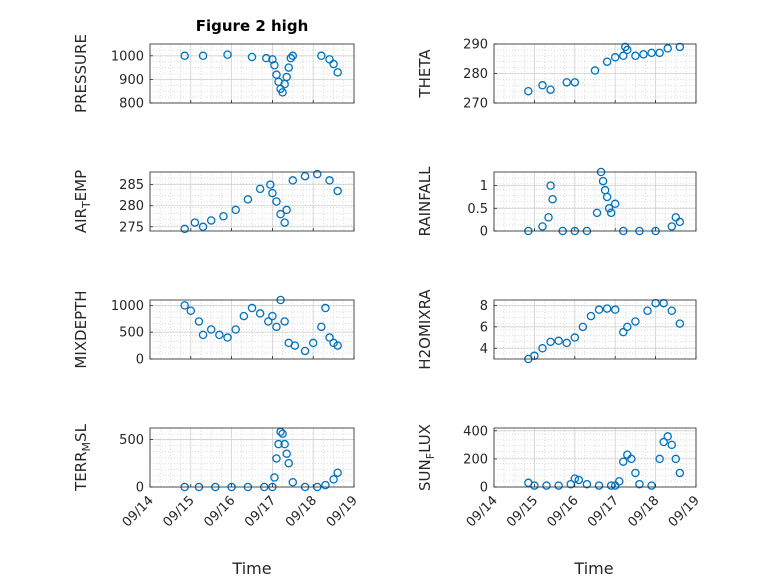 Image resolution: width=778 pixels, height=583 pixels. I want to click on y-tick-label: 290, so click(475, 45).